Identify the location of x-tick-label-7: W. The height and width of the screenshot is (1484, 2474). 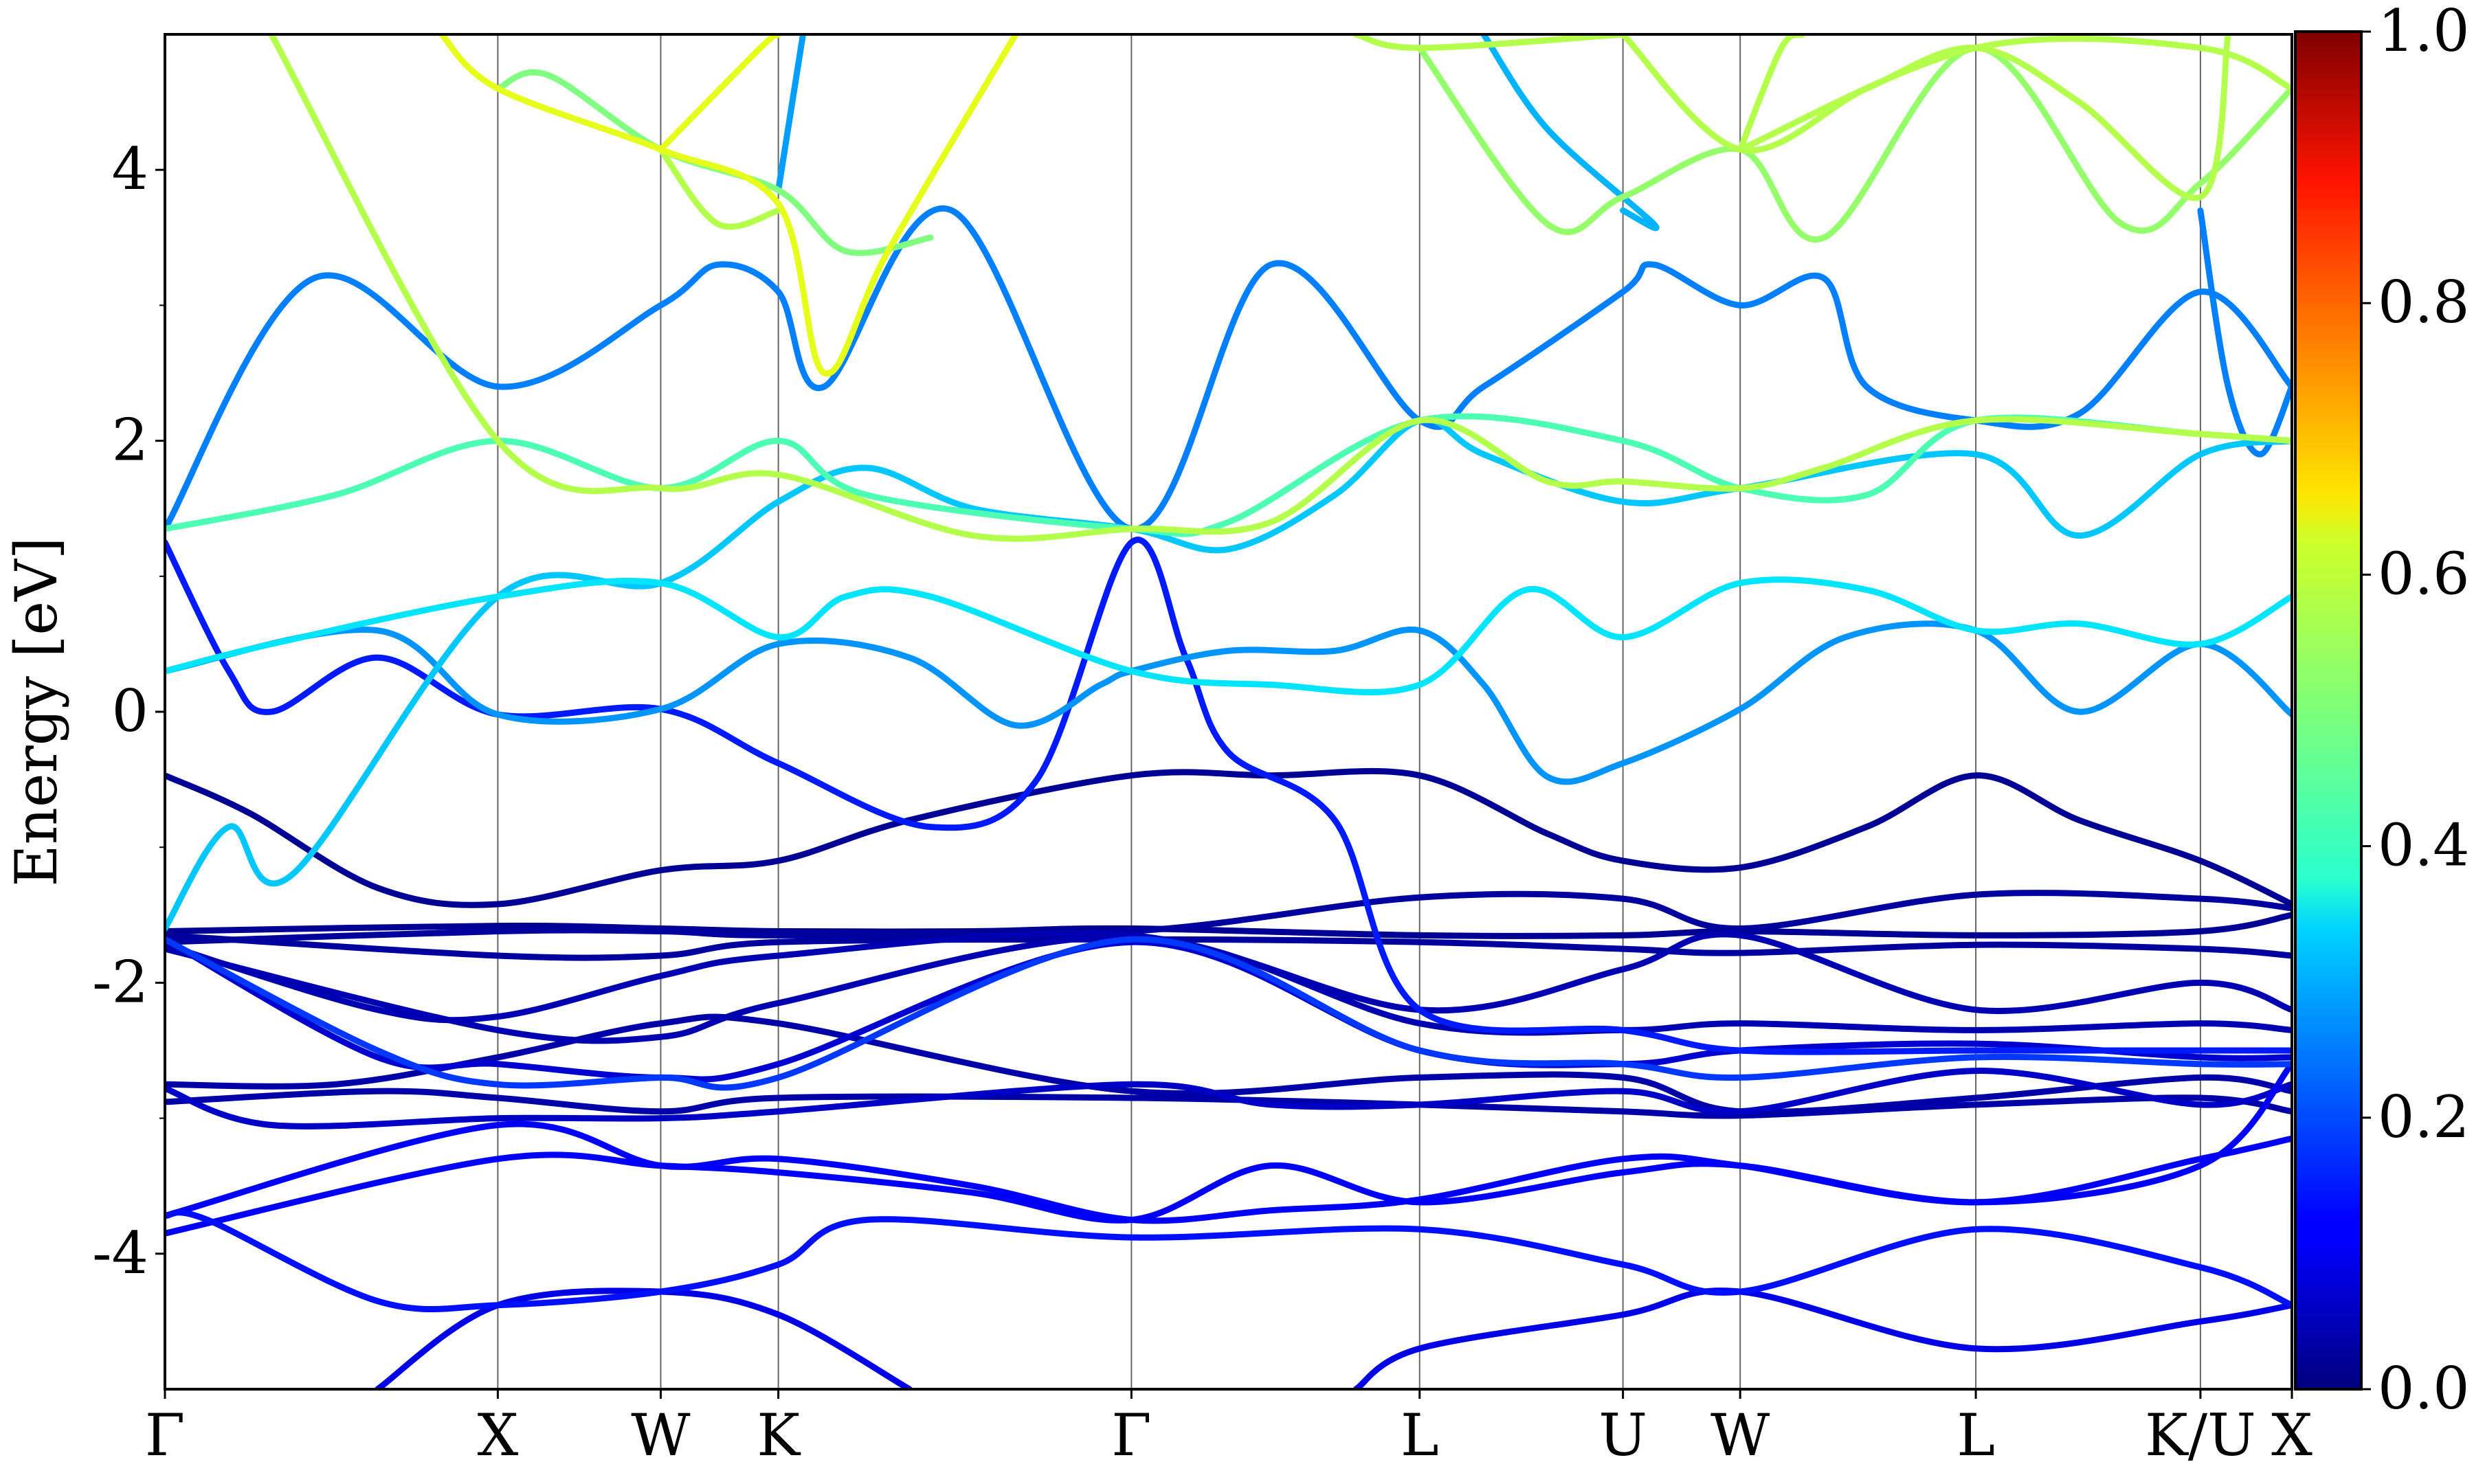
(1740, 1435).